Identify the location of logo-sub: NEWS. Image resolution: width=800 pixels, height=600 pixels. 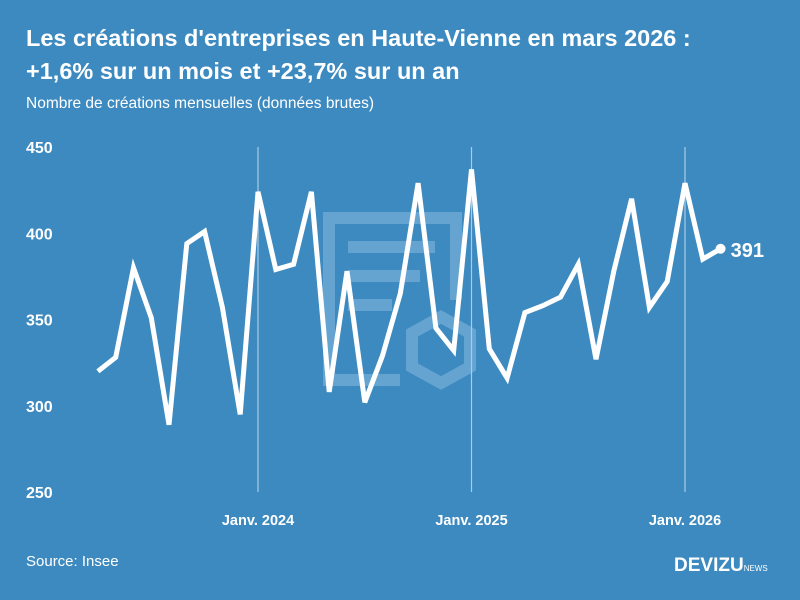
(755, 568).